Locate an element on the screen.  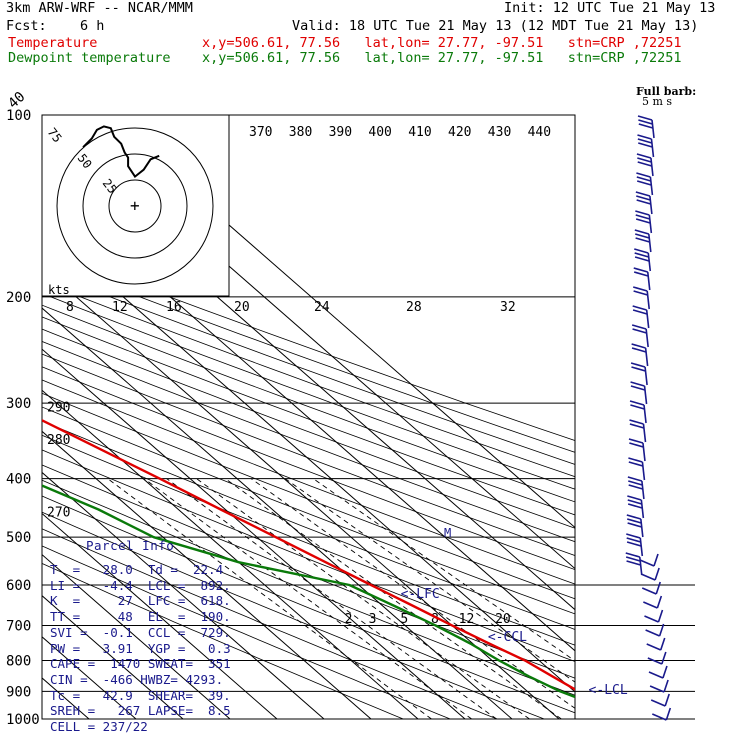
parcel-row: TT = 48 EL = 190. is located at coordinates (140, 617).